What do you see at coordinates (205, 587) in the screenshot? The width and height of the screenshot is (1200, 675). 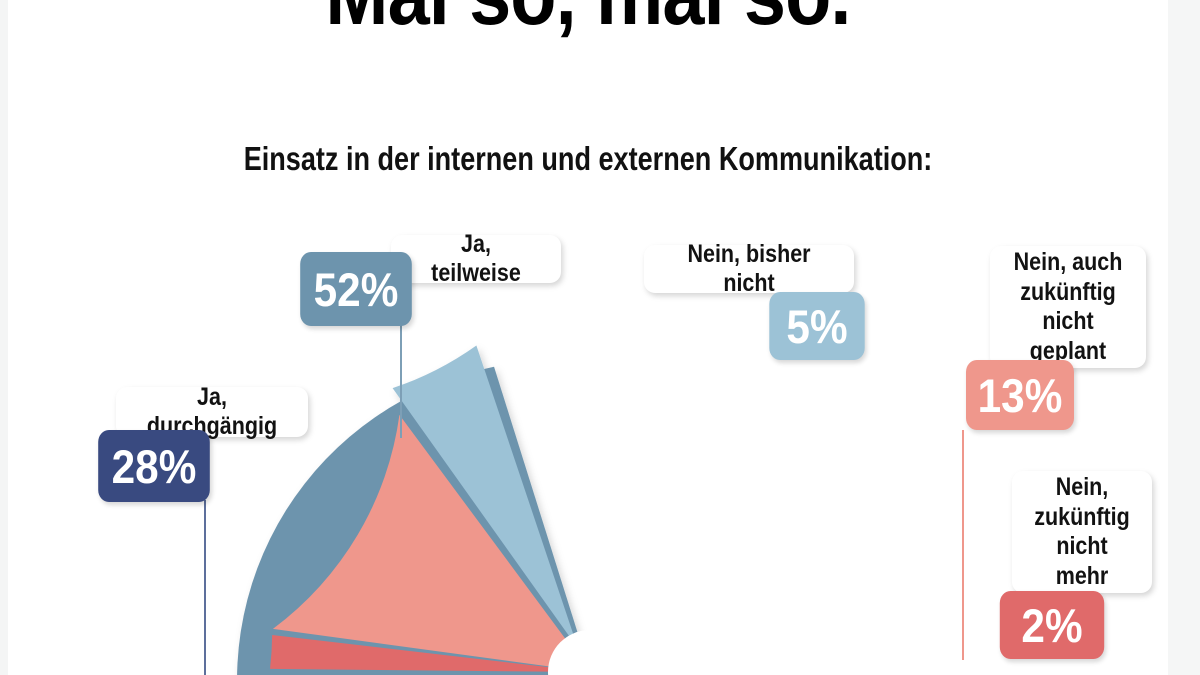 I see `leader-line-ja-durchgaengig` at bounding box center [205, 587].